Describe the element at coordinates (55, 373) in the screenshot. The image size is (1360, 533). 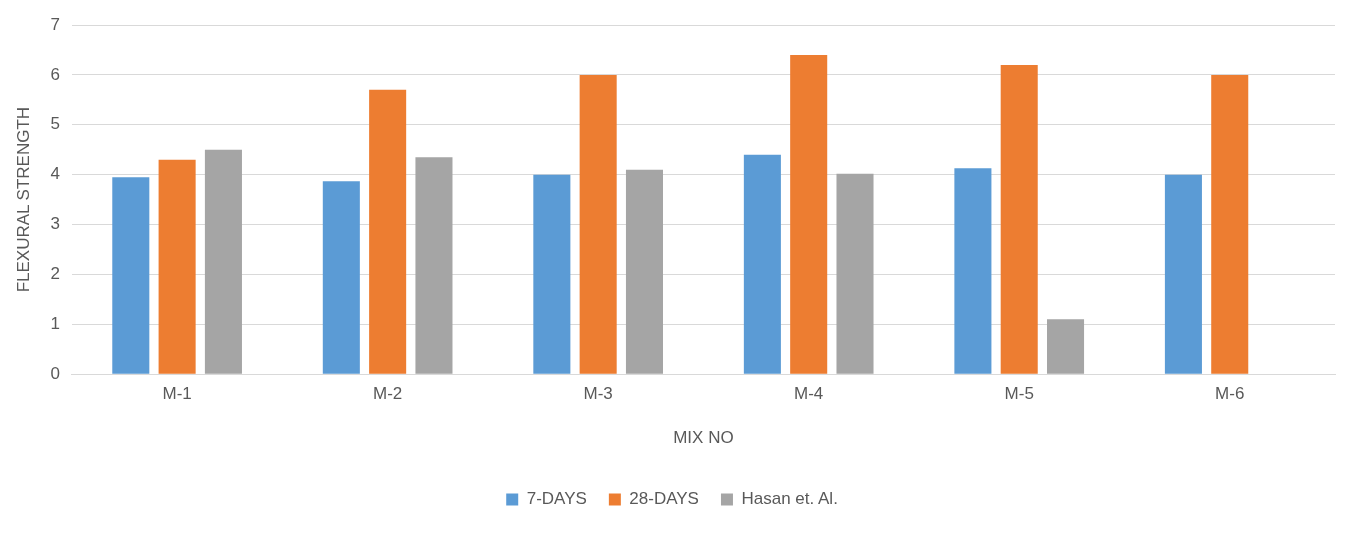
I see `y-tick-label: 0` at that location.